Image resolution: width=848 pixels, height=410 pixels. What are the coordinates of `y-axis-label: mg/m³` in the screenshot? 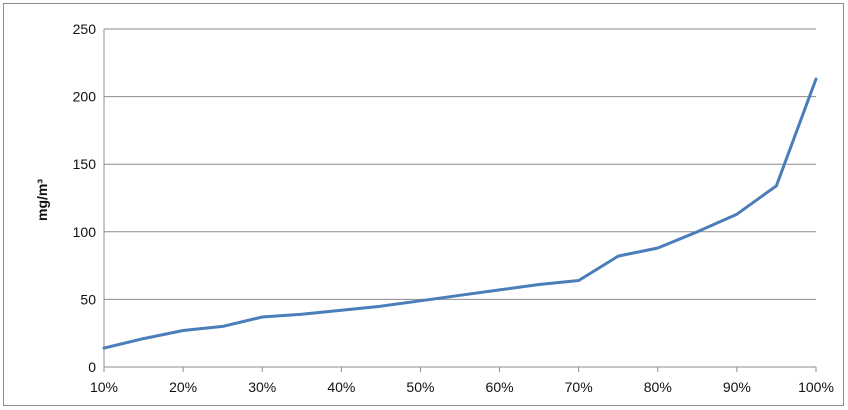 It's located at (42, 200).